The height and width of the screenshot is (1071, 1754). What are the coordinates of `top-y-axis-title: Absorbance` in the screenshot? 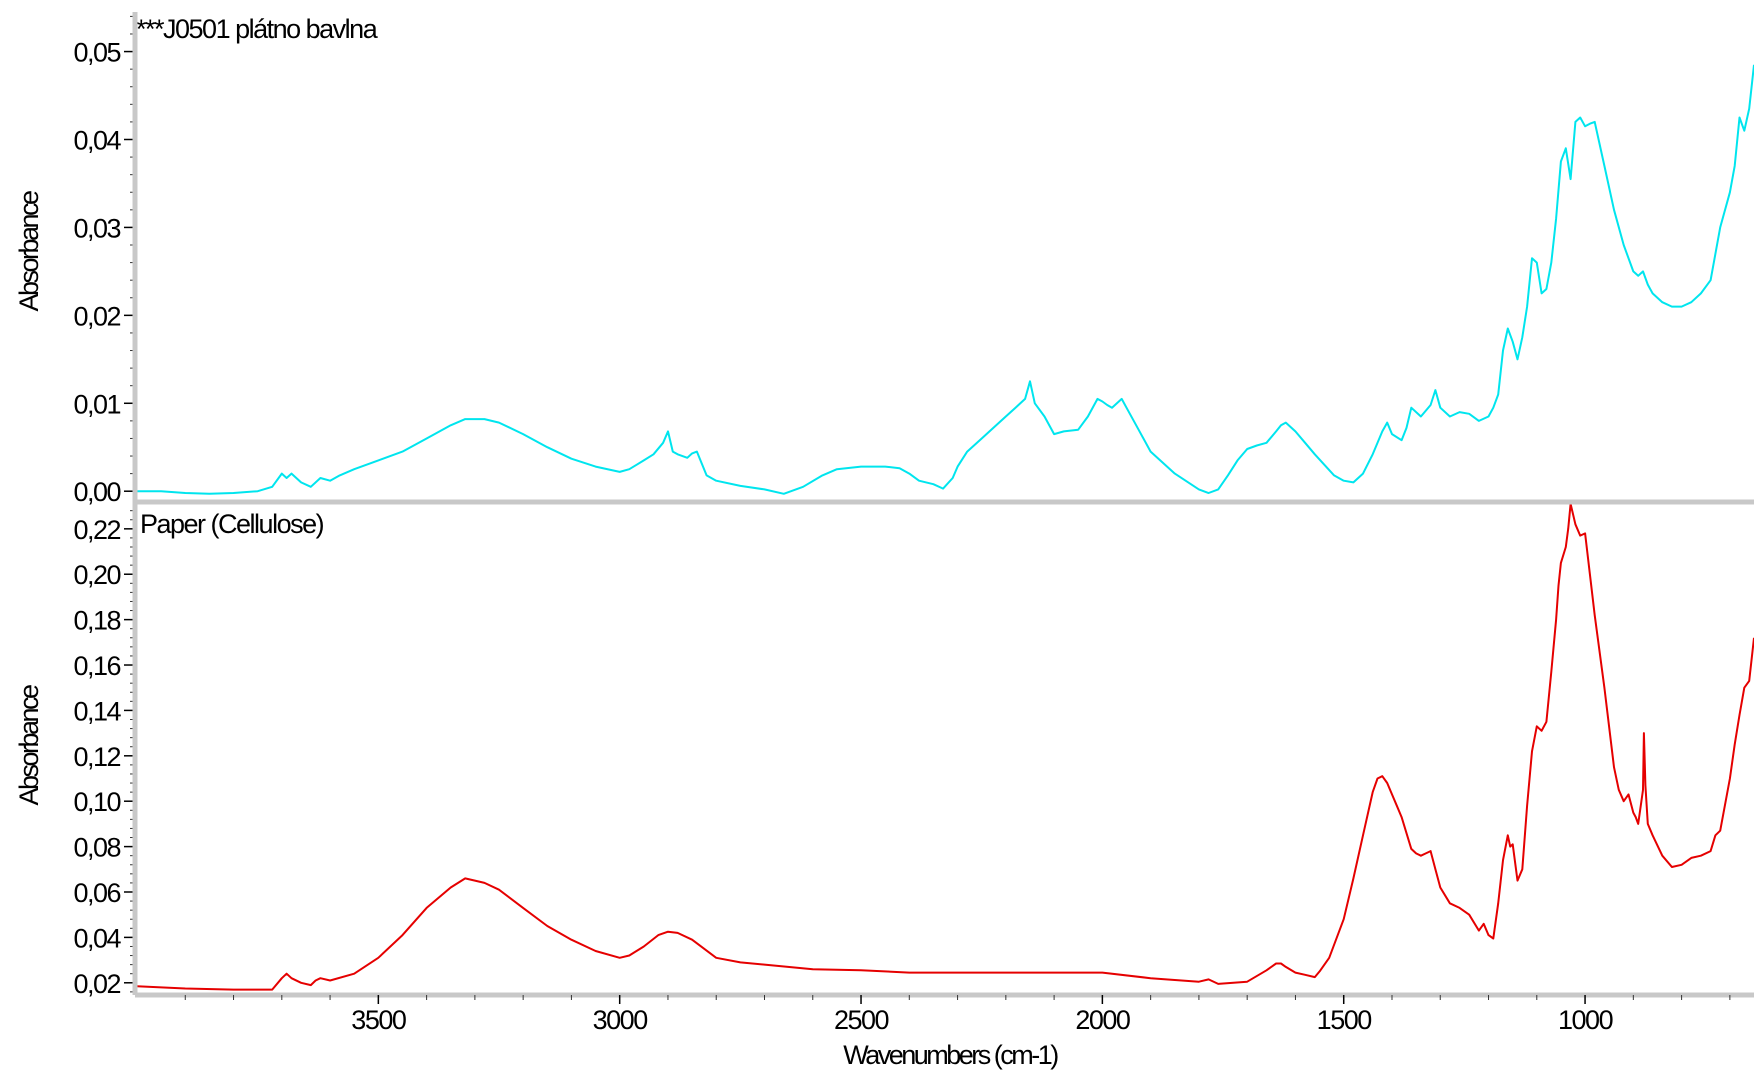 It's located at (29, 251).